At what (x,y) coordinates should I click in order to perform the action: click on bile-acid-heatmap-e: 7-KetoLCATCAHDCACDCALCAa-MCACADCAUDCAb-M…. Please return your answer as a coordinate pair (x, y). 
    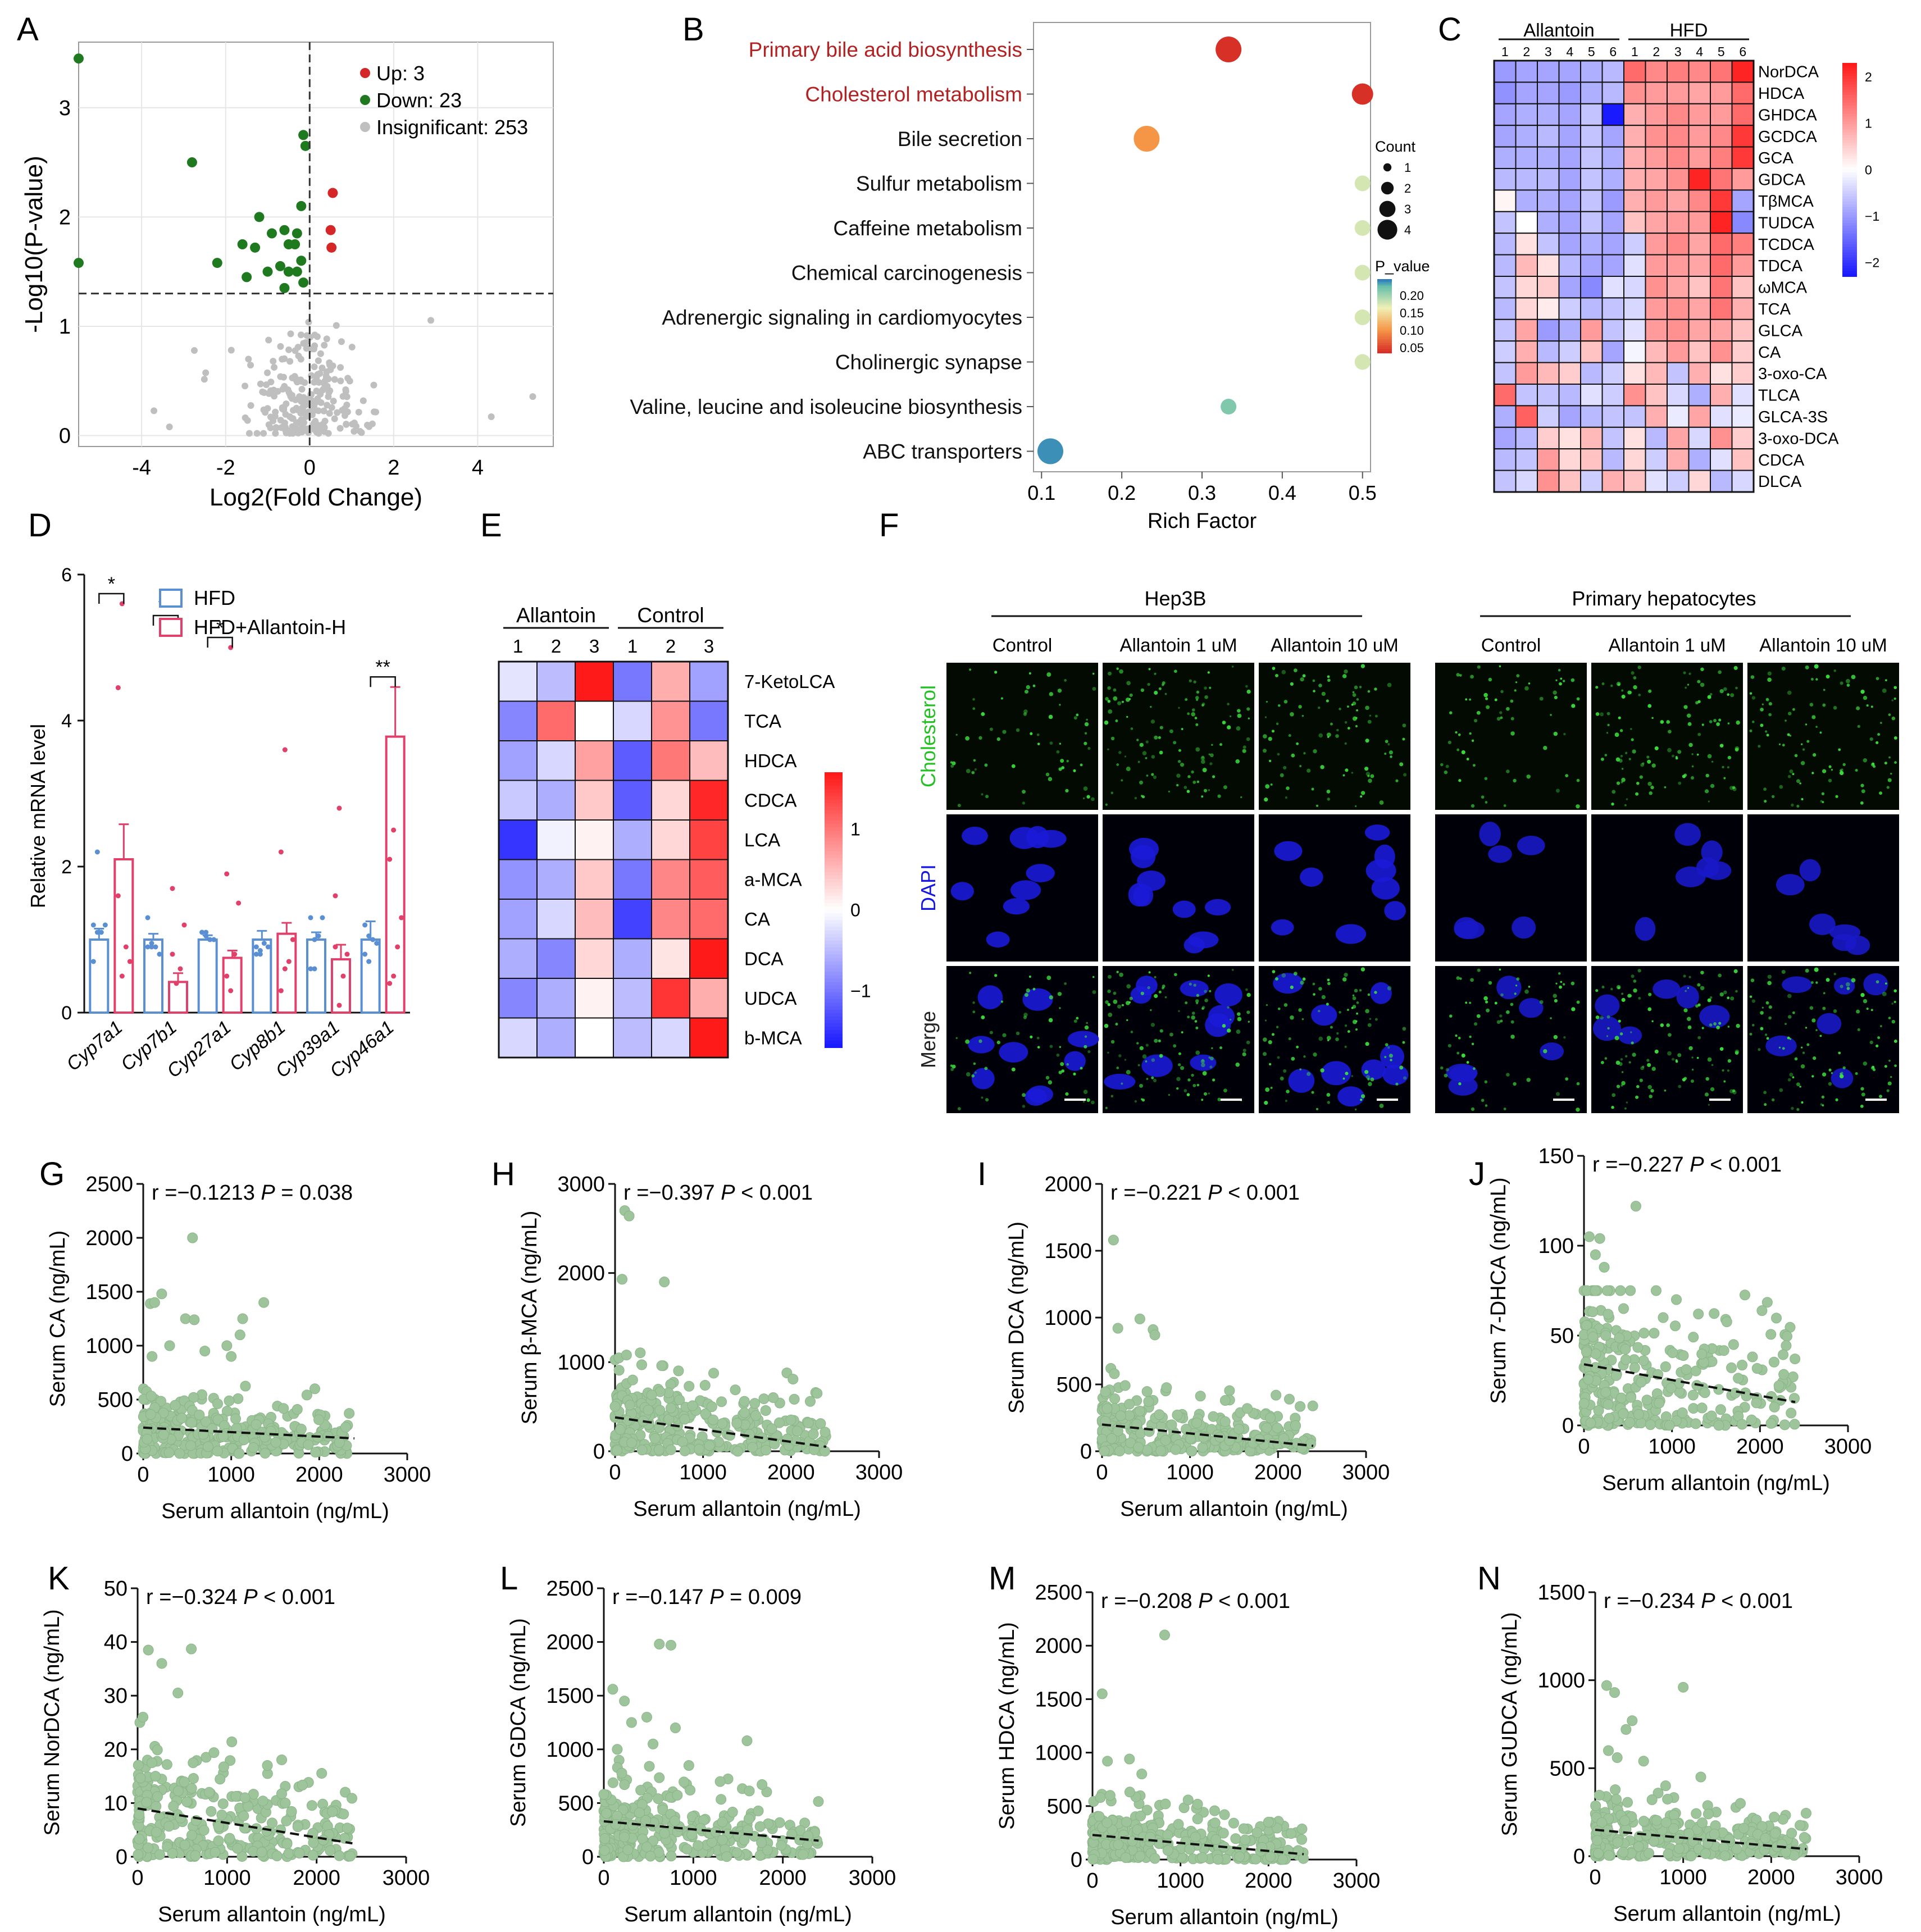
    Looking at the image, I should click on (685, 831).